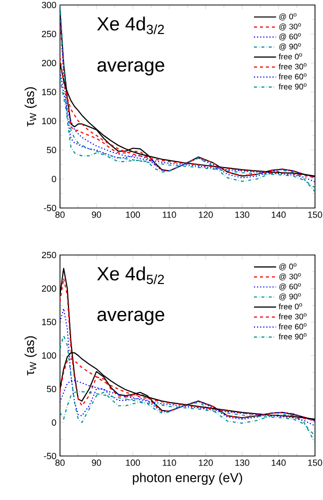  Describe the element at coordinates (49, 5) in the screenshot. I see `y-tick-label: 300` at that location.